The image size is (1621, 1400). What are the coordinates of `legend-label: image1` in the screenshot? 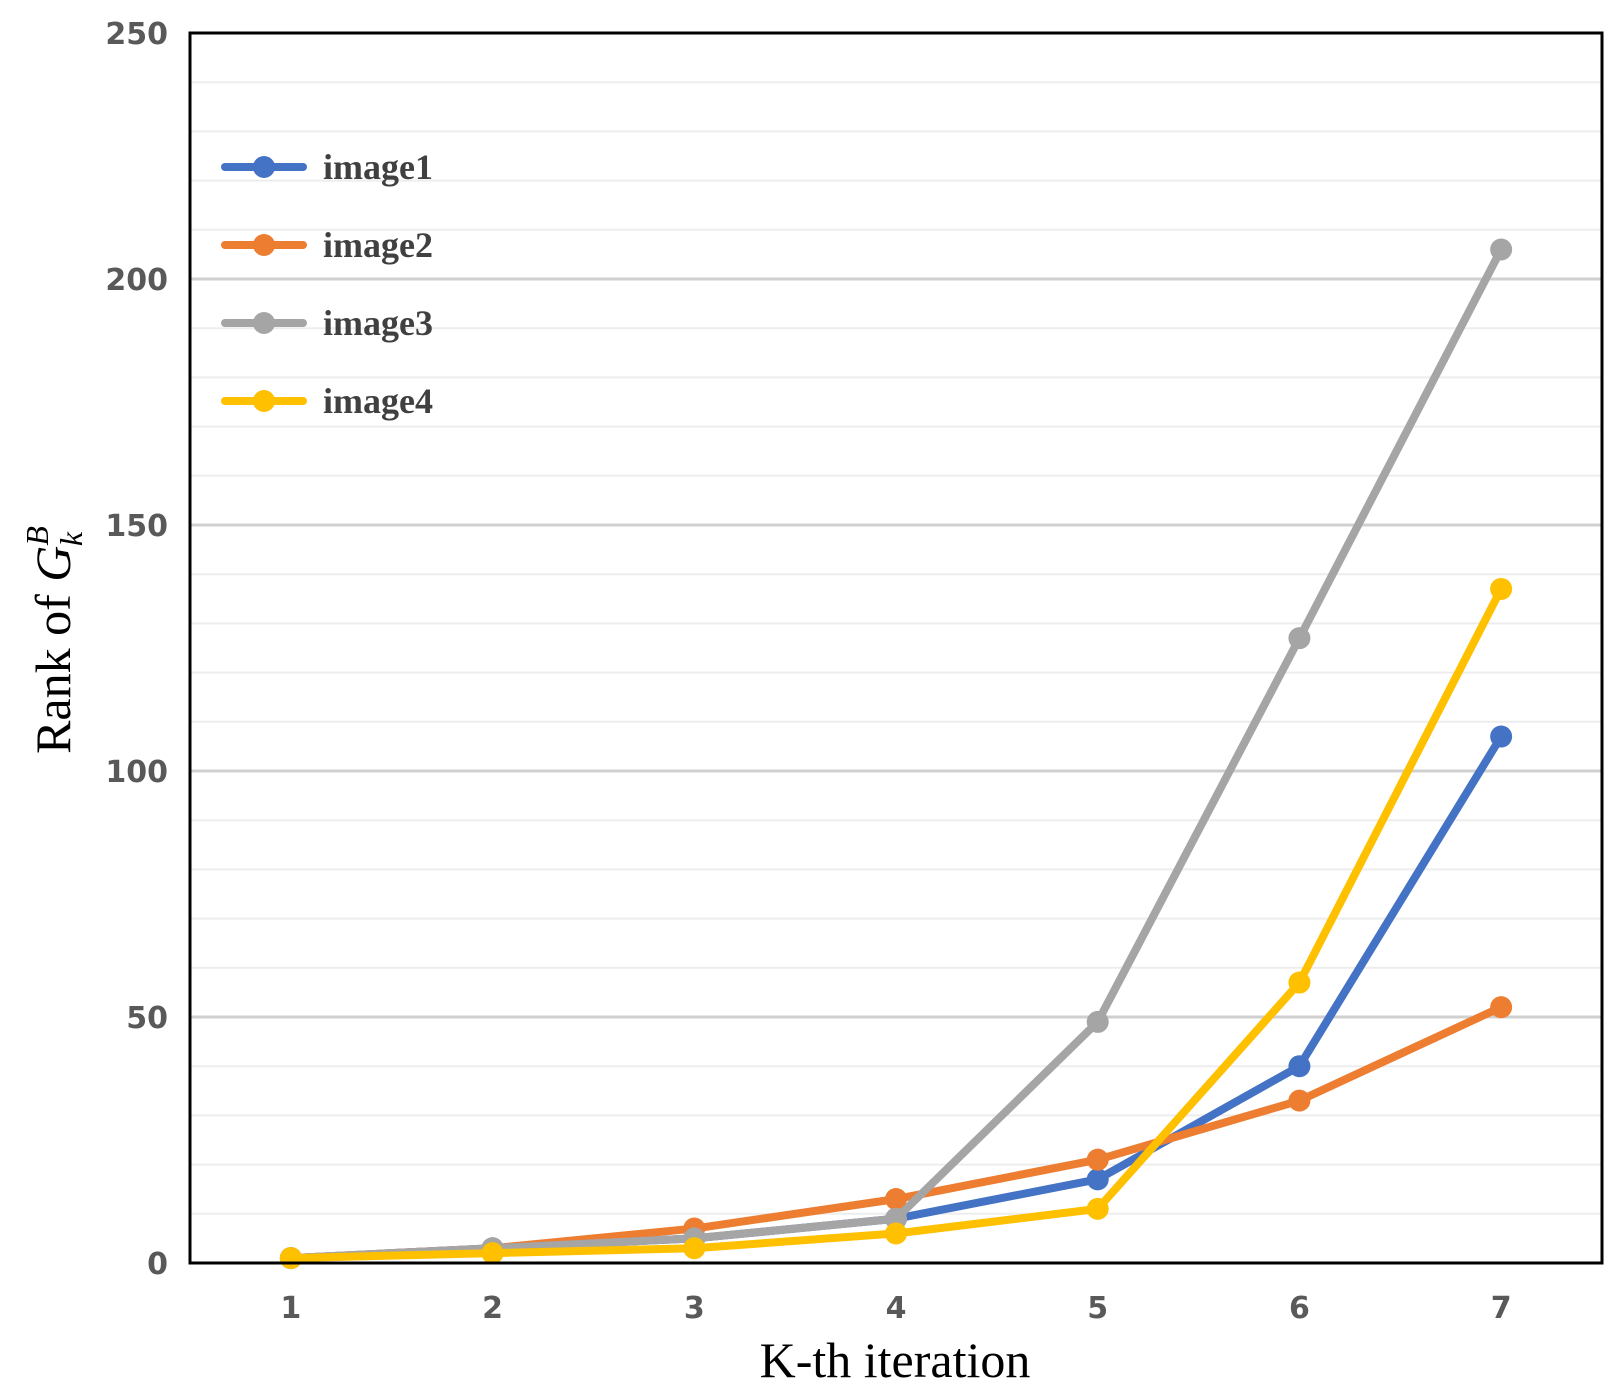 It's located at (378, 167).